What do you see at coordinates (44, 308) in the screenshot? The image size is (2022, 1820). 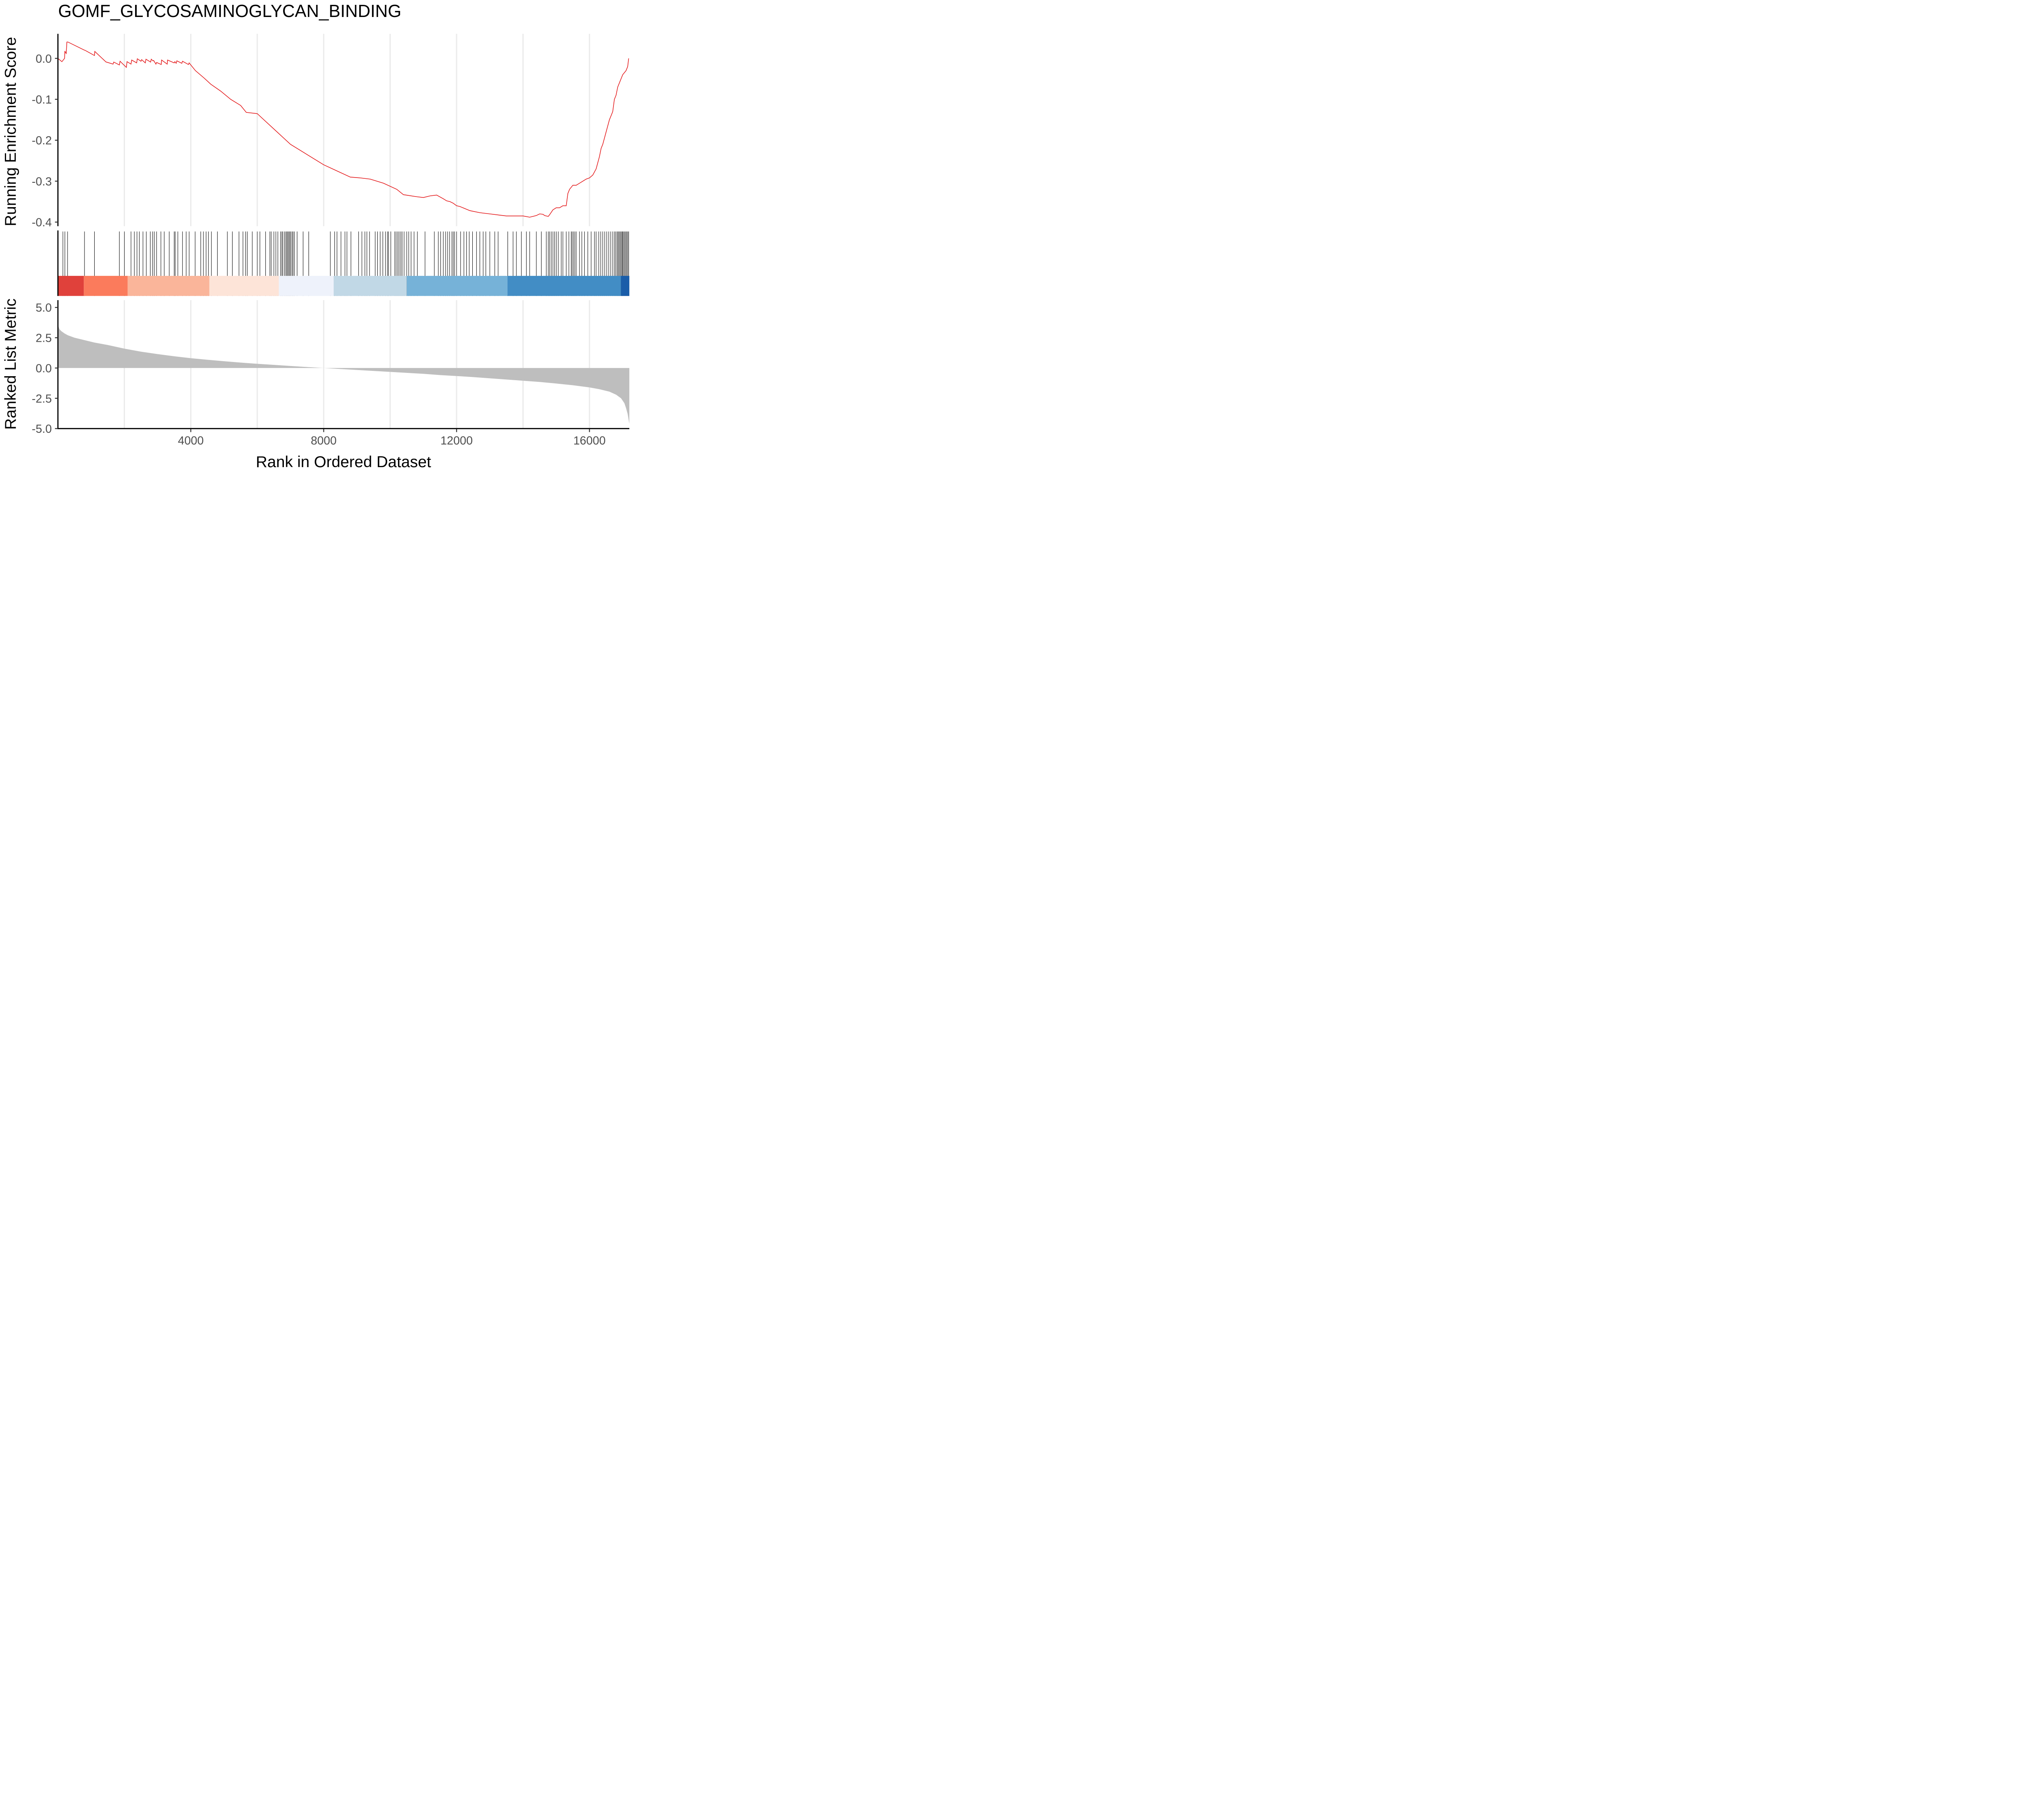 I see `y-tick-label: 5.0` at bounding box center [44, 308].